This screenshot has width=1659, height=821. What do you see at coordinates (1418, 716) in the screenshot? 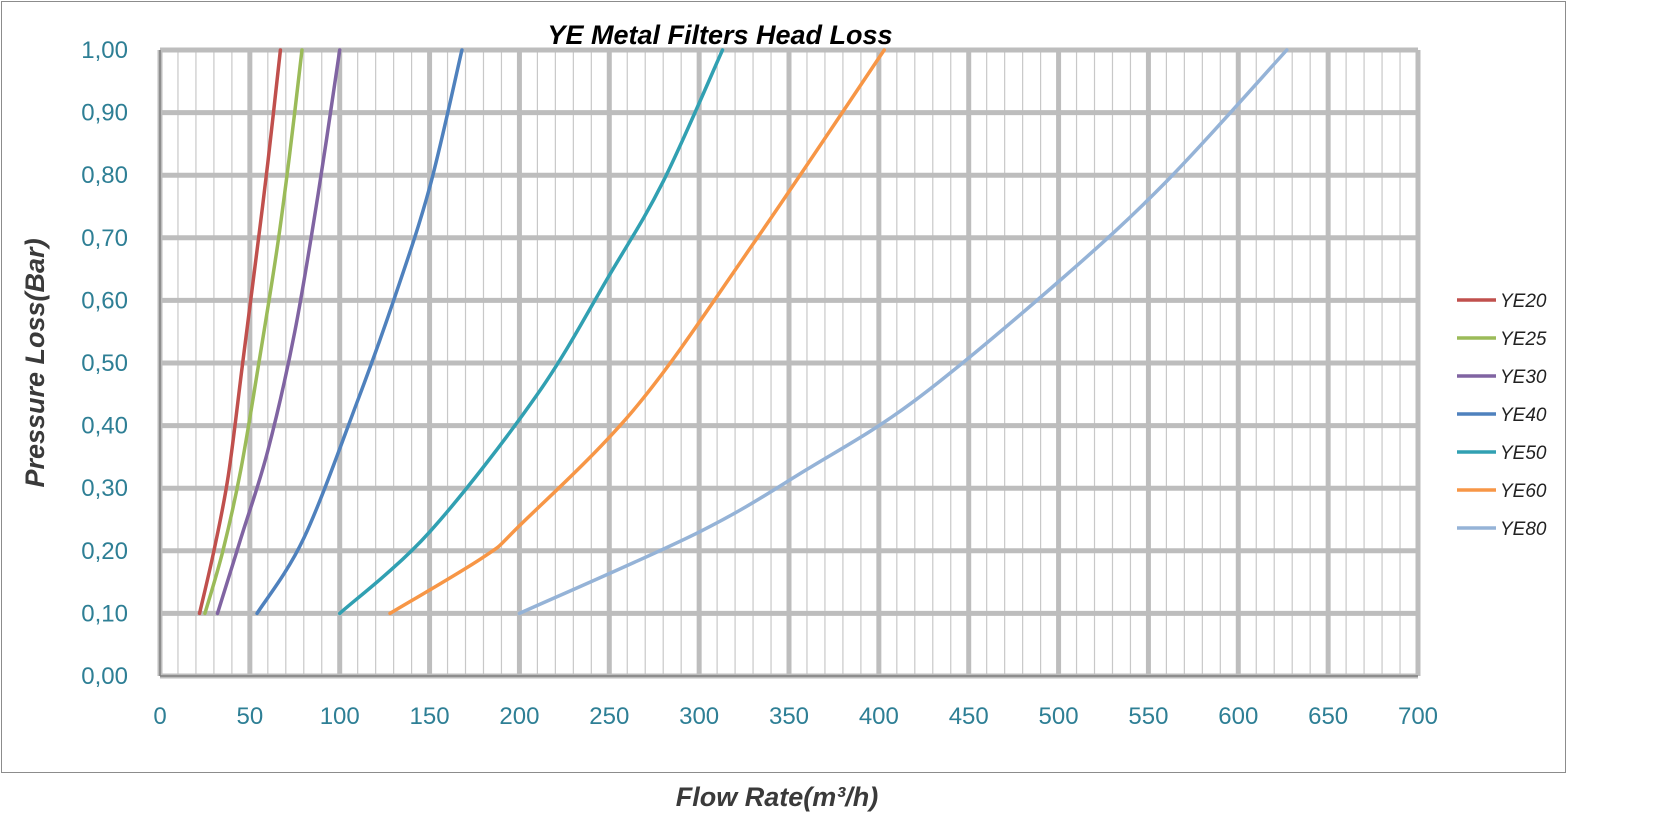
I see `x-tick-label: 700` at bounding box center [1418, 716].